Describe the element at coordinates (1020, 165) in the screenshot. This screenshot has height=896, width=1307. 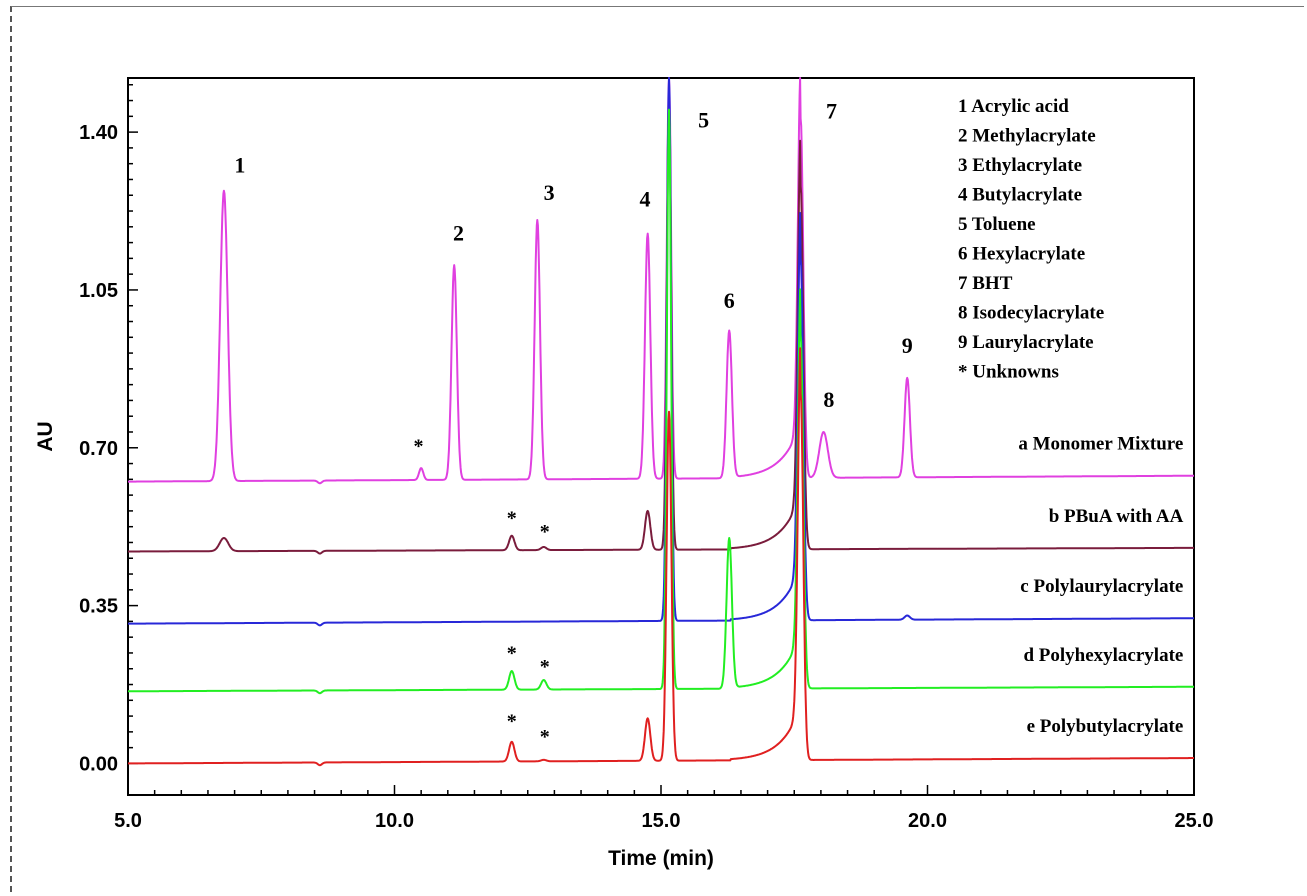
I see `legend-entry: 3 Ethylacrylate` at that location.